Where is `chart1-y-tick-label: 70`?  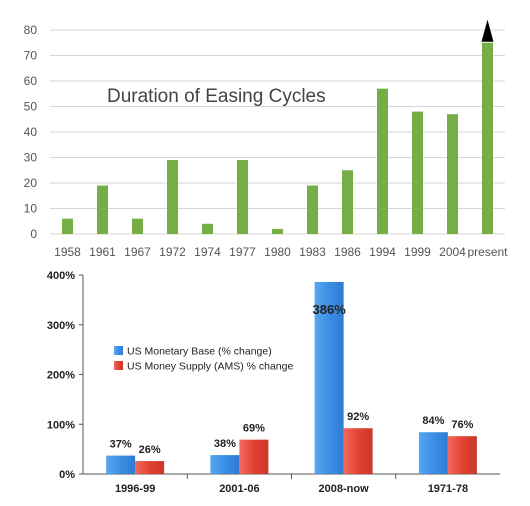 chart1-y-tick-label: 70 is located at coordinates (31, 56).